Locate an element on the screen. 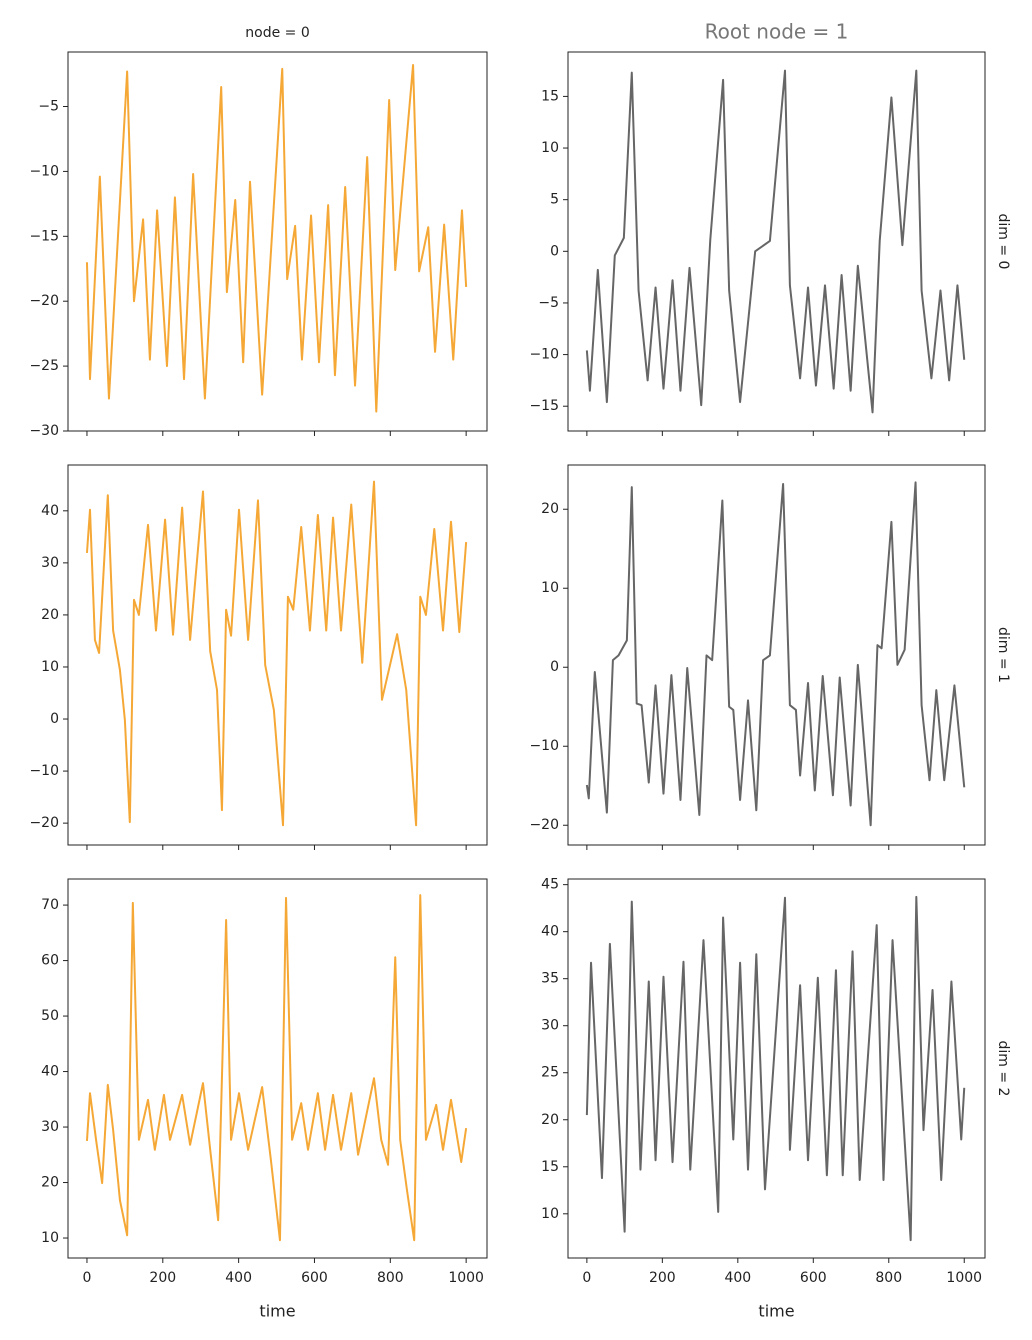 This screenshot has width=1032, height=1340. facet-title: node = 0 is located at coordinates (277, 33).